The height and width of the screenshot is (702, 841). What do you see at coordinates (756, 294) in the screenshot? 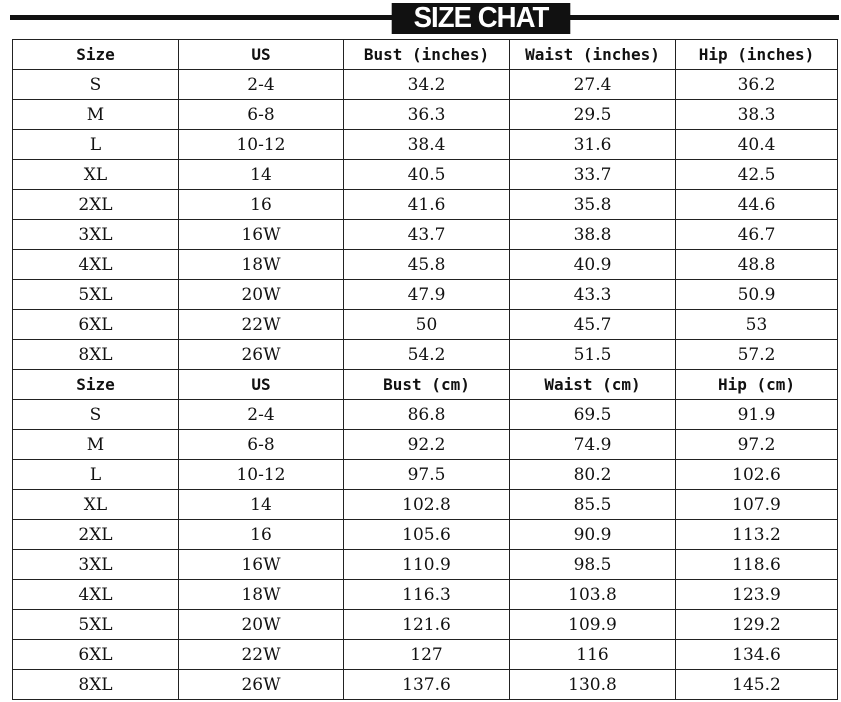
I see `table-cell: 50.9` at bounding box center [756, 294].